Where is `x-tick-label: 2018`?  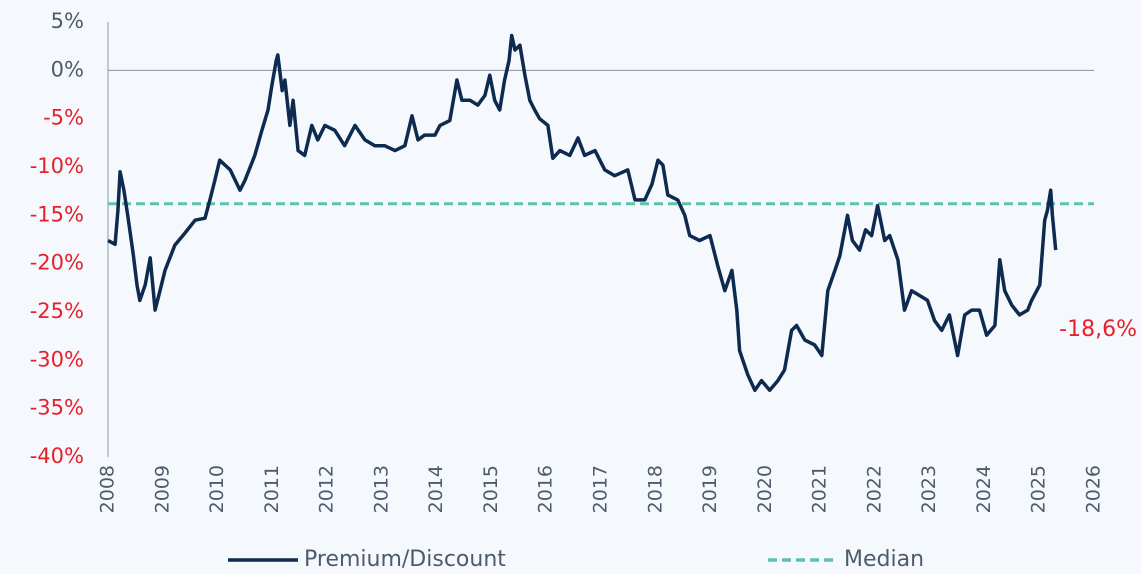 x-tick-label: 2018 is located at coordinates (655, 489).